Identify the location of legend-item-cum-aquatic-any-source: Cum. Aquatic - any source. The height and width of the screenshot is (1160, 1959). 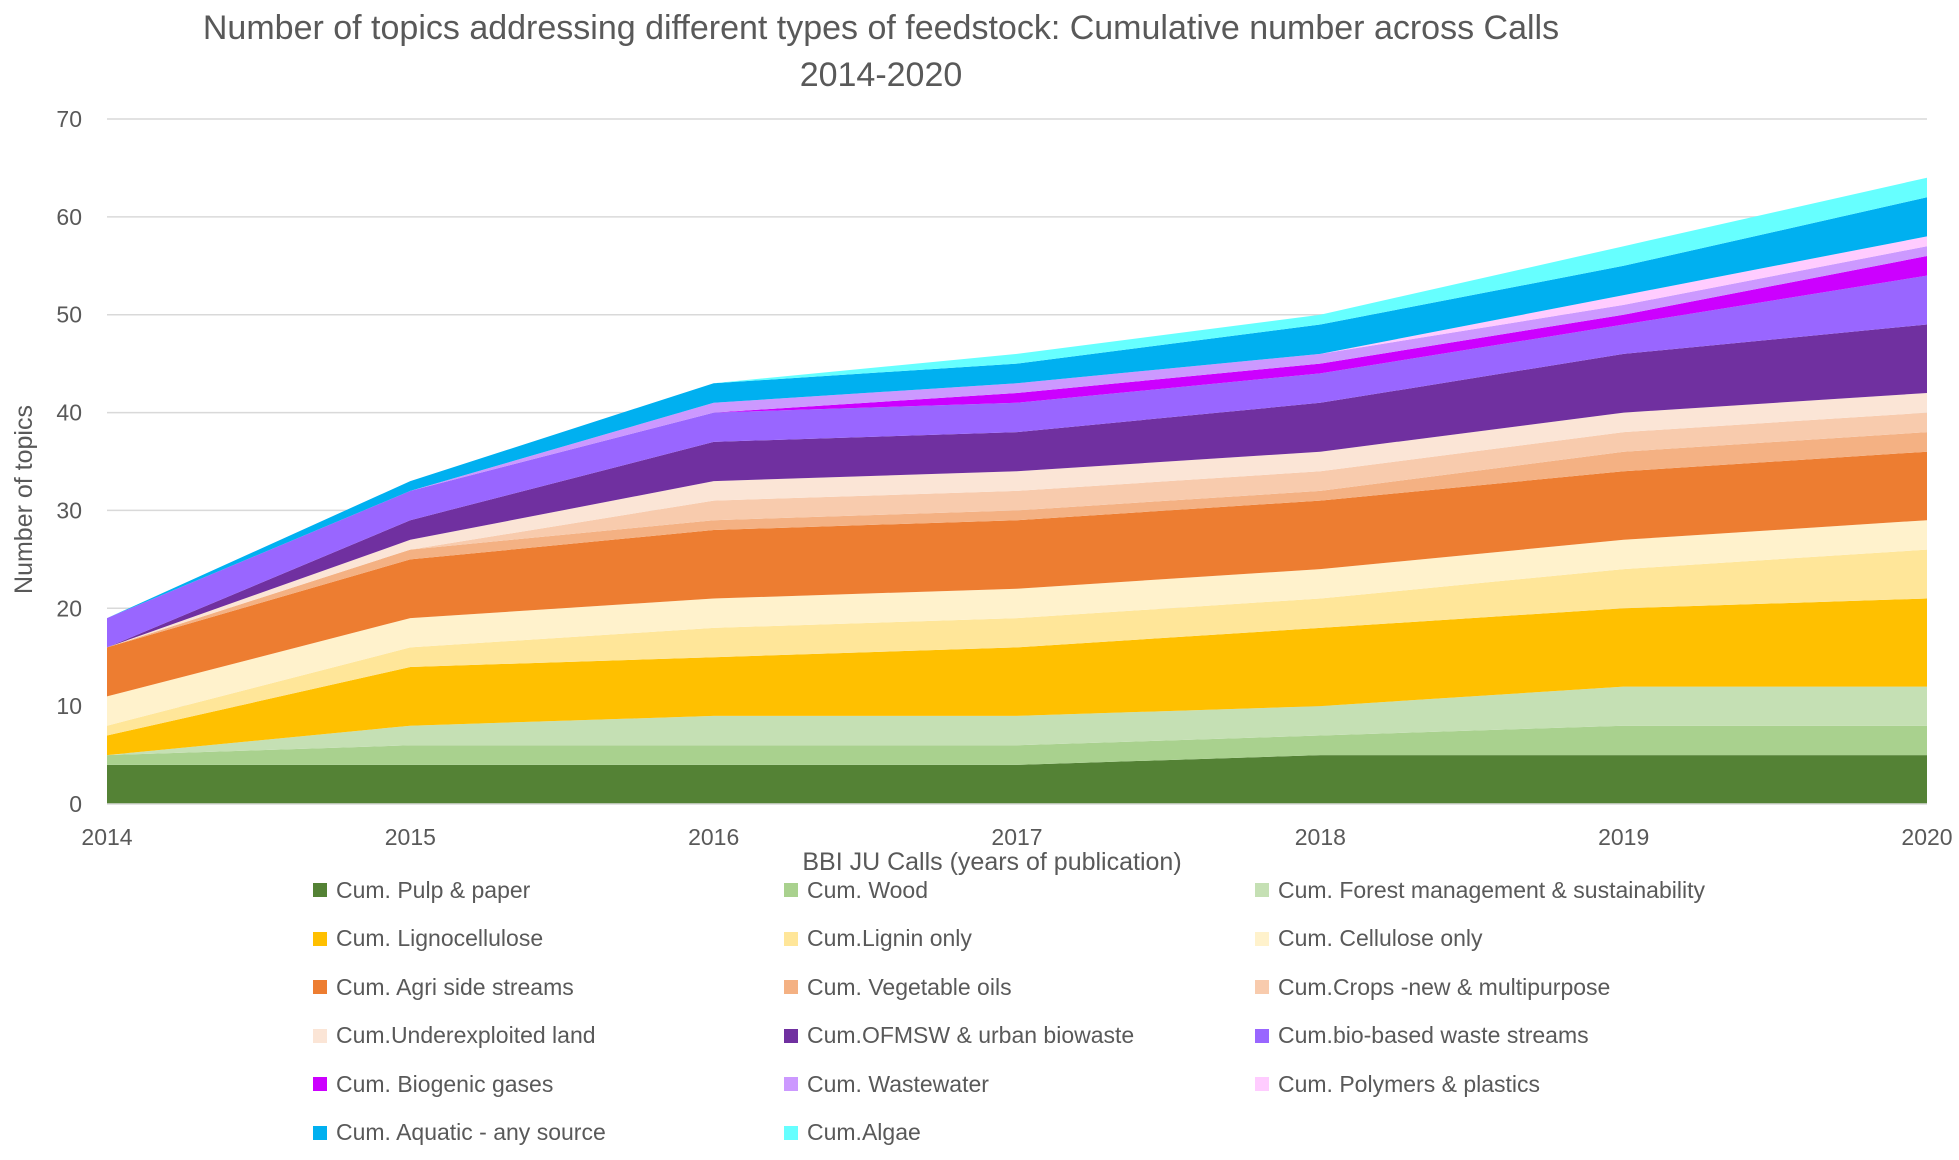
(548, 1133).